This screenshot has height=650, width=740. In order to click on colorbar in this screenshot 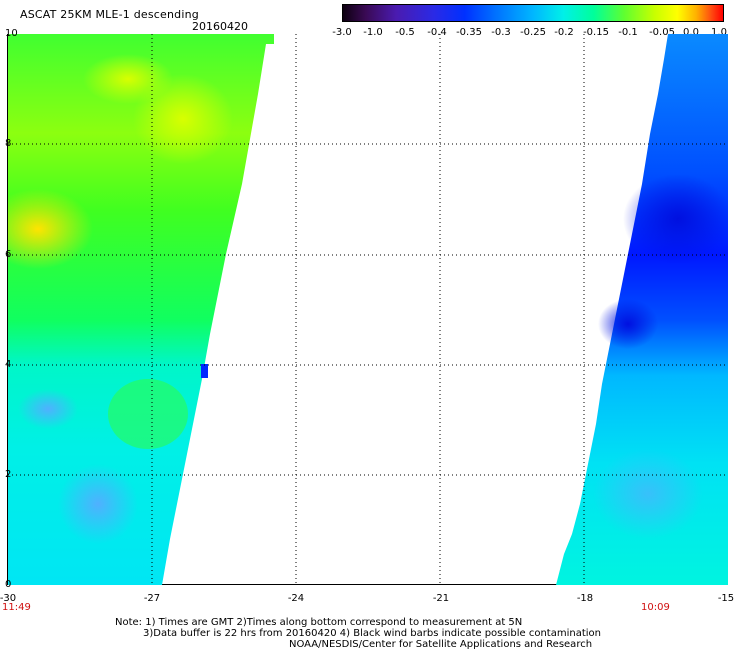, I will do `click(533, 13)`.